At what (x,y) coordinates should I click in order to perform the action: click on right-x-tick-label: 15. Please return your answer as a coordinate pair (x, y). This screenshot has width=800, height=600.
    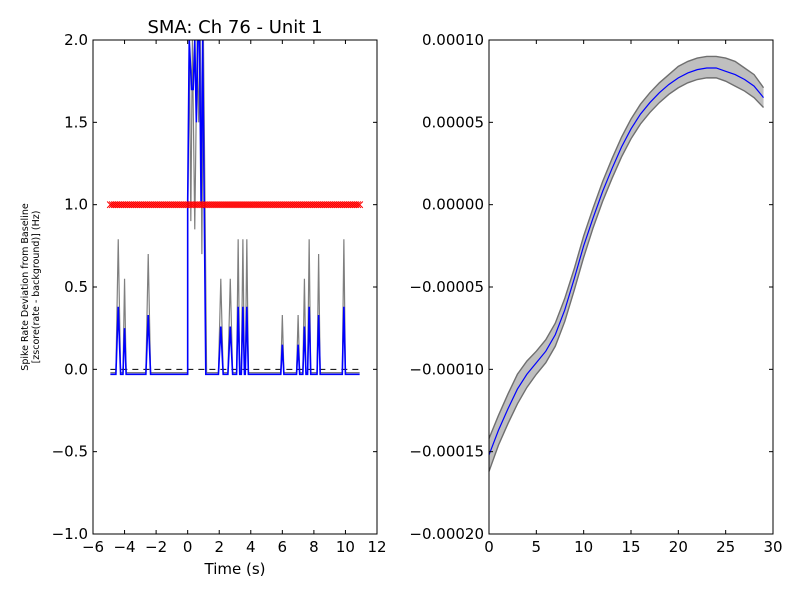
    Looking at the image, I should click on (630, 547).